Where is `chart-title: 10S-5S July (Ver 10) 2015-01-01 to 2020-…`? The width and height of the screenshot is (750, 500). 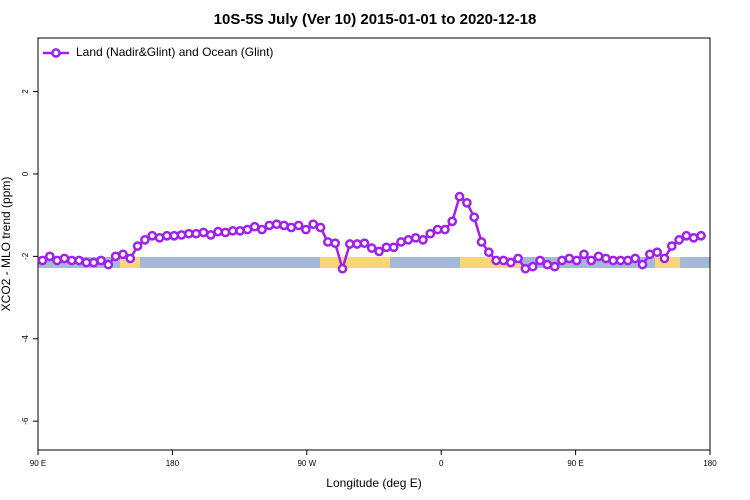
chart-title: 10S-5S July (Ver 10) 2015-01-01 to 2020-… is located at coordinates (375, 19).